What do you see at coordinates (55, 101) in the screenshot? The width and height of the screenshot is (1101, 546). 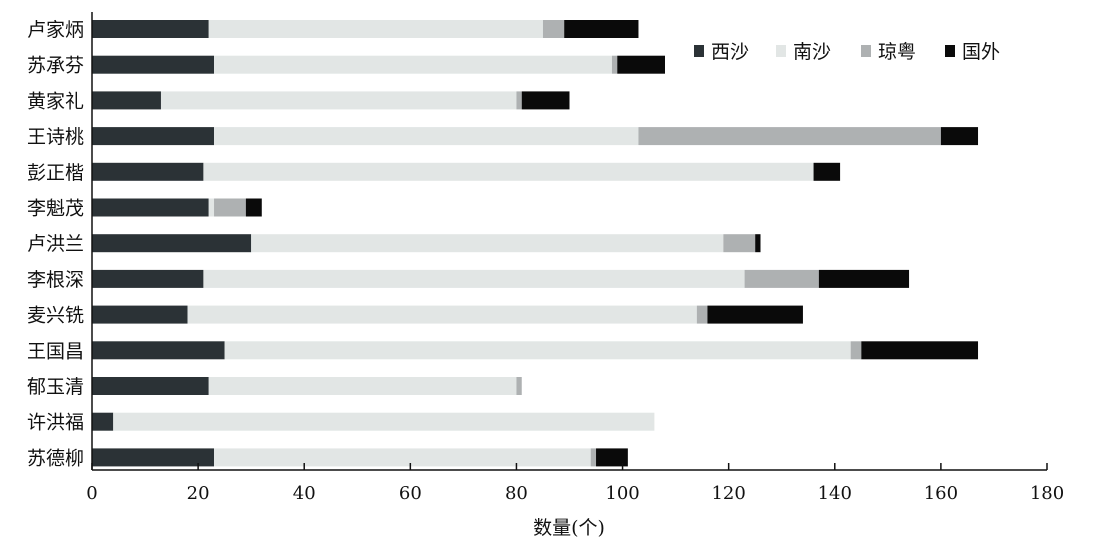 I see `category-label: 黄家礼` at bounding box center [55, 101].